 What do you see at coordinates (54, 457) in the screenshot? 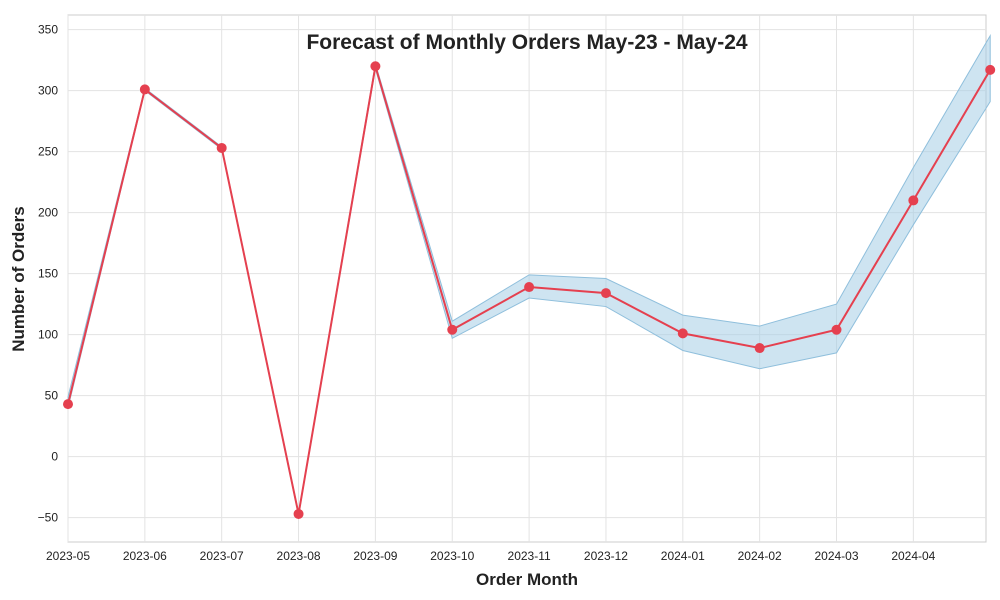
I see `y-tick-label: 0` at bounding box center [54, 457].